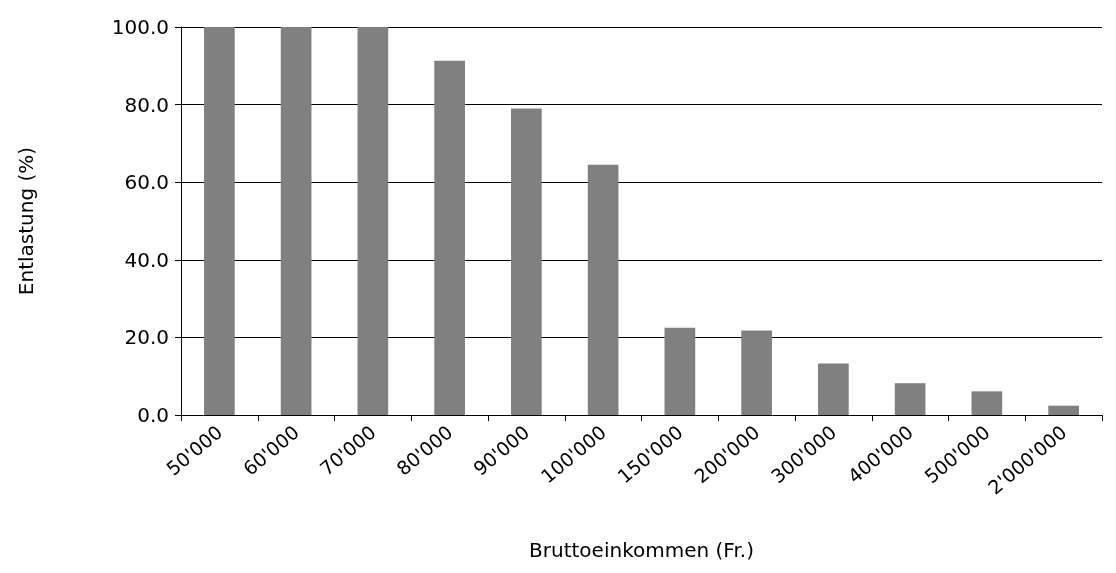 This screenshot has width=1116, height=573. Describe the element at coordinates (140, 27) in the screenshot. I see `y-tick-label: 100.0` at that location.